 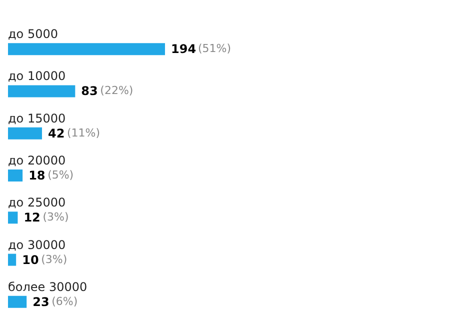 I want to click on annotation: (11%), so click(x=83, y=133).